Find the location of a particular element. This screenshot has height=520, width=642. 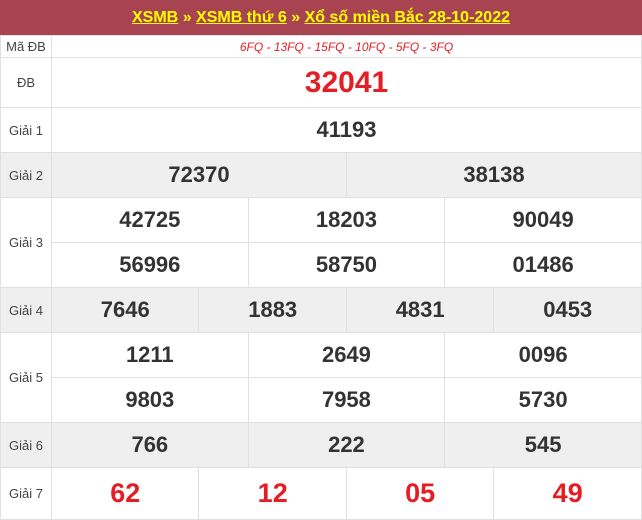

label-g4: Giải 4 is located at coordinates (26, 310).